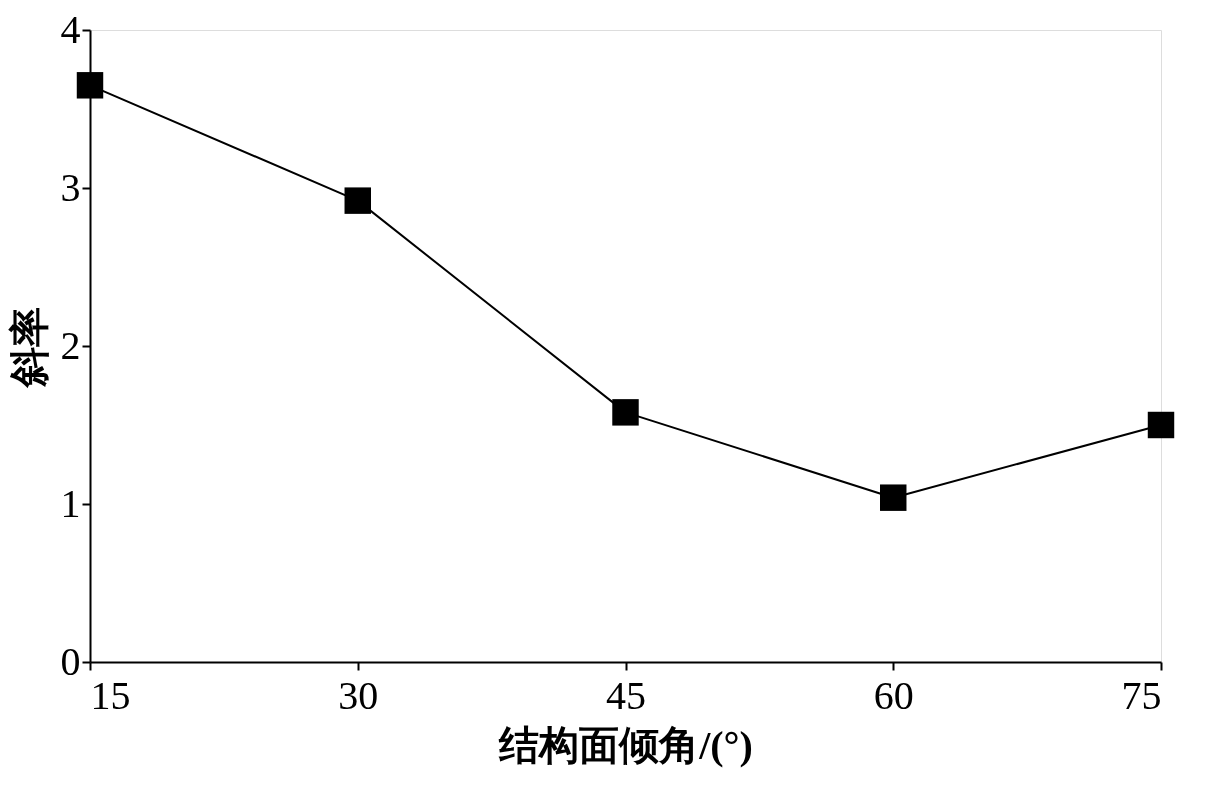 The width and height of the screenshot is (1214, 786). What do you see at coordinates (29, 347) in the screenshot?
I see `y-axis-title: 斜率` at bounding box center [29, 347].